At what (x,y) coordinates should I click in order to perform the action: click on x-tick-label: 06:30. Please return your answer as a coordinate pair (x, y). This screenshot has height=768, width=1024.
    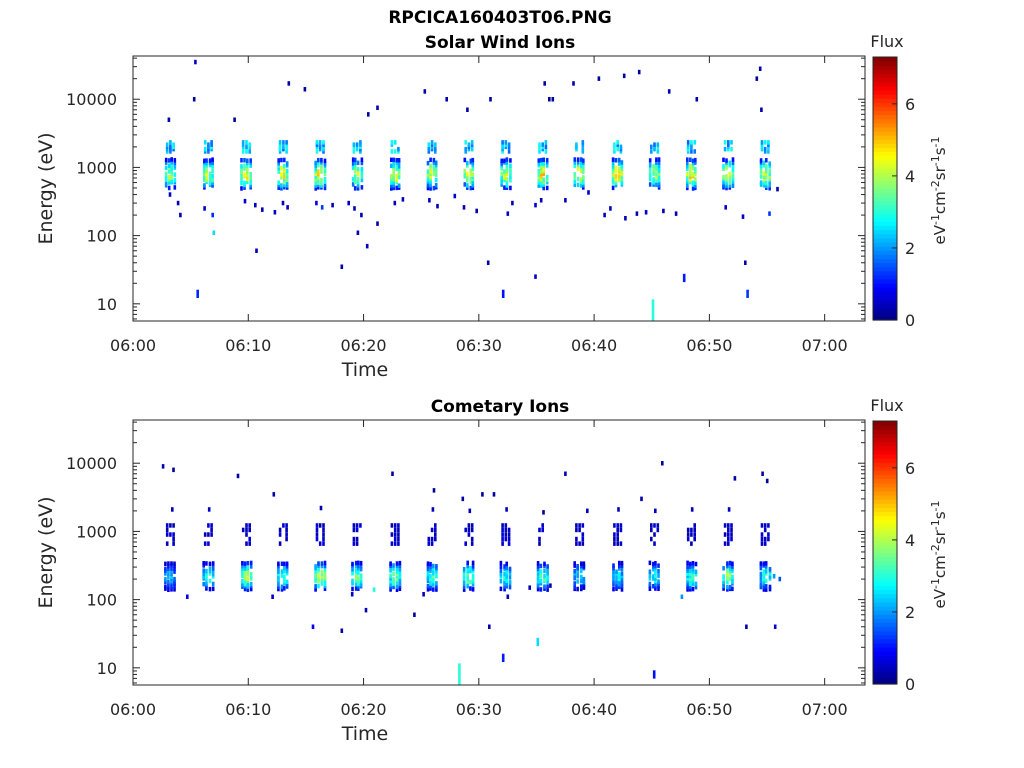
    Looking at the image, I should click on (479, 709).